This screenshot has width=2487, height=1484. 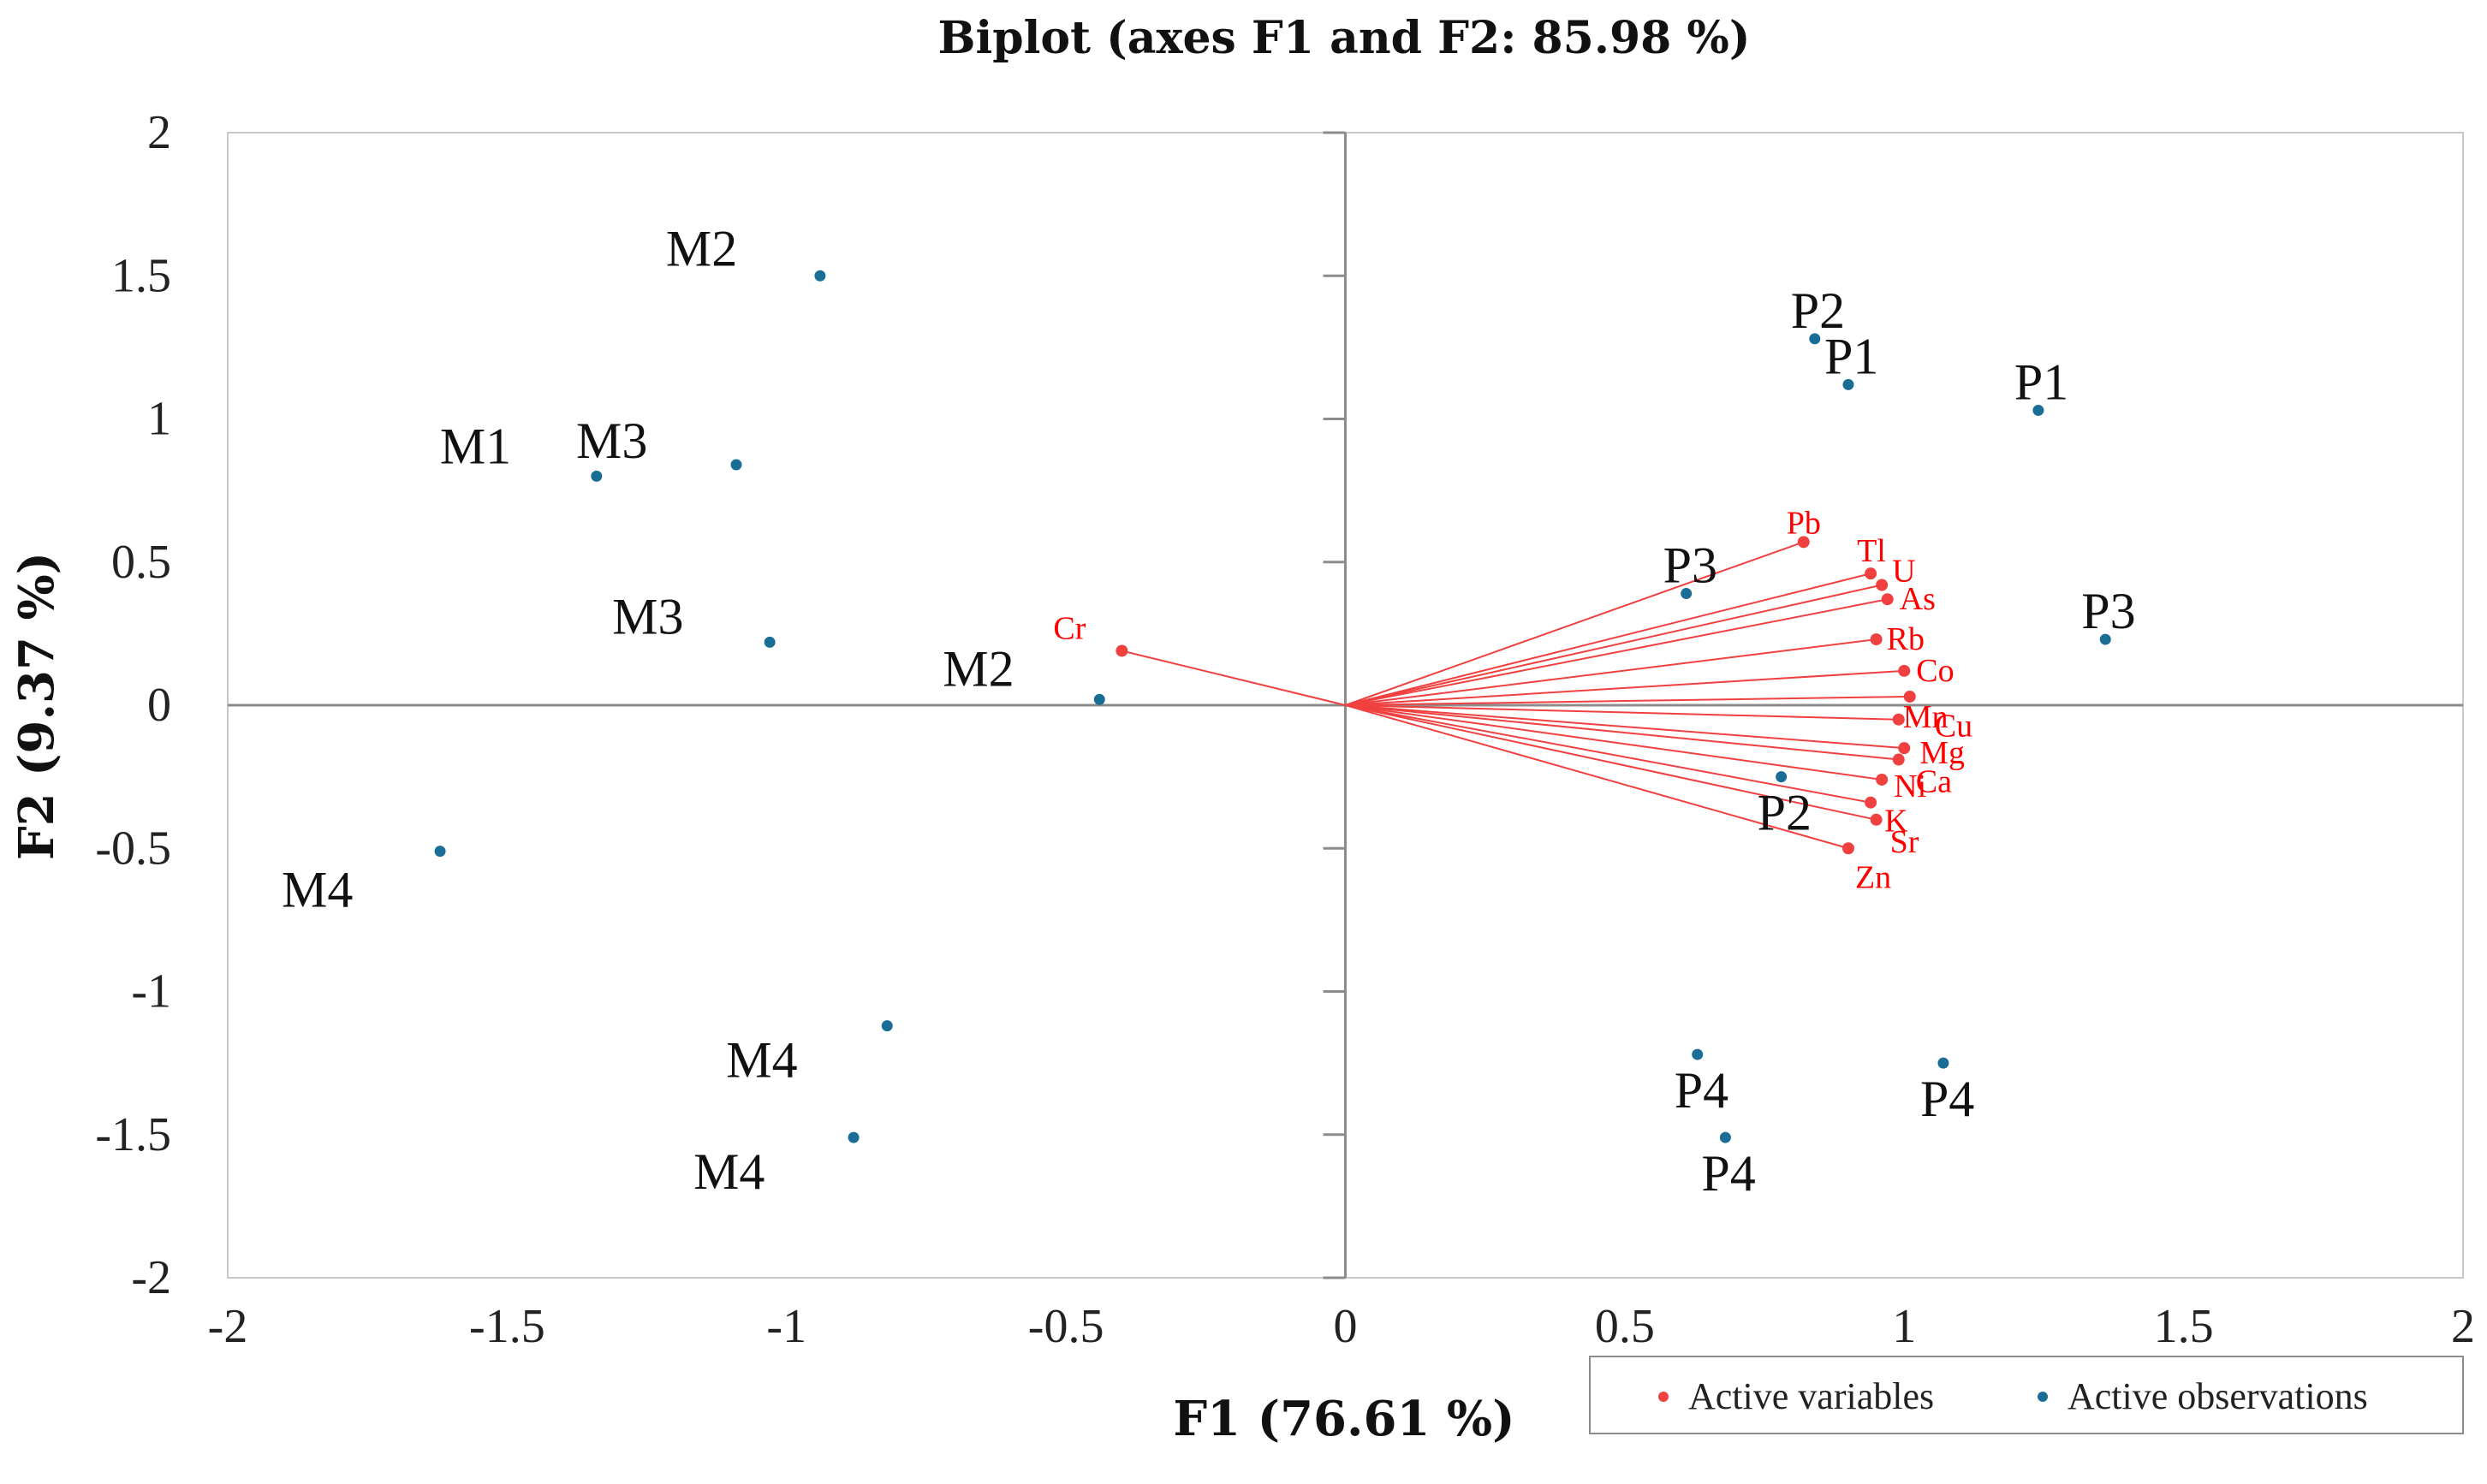 I want to click on variable-point-cu, so click(x=1898, y=720).